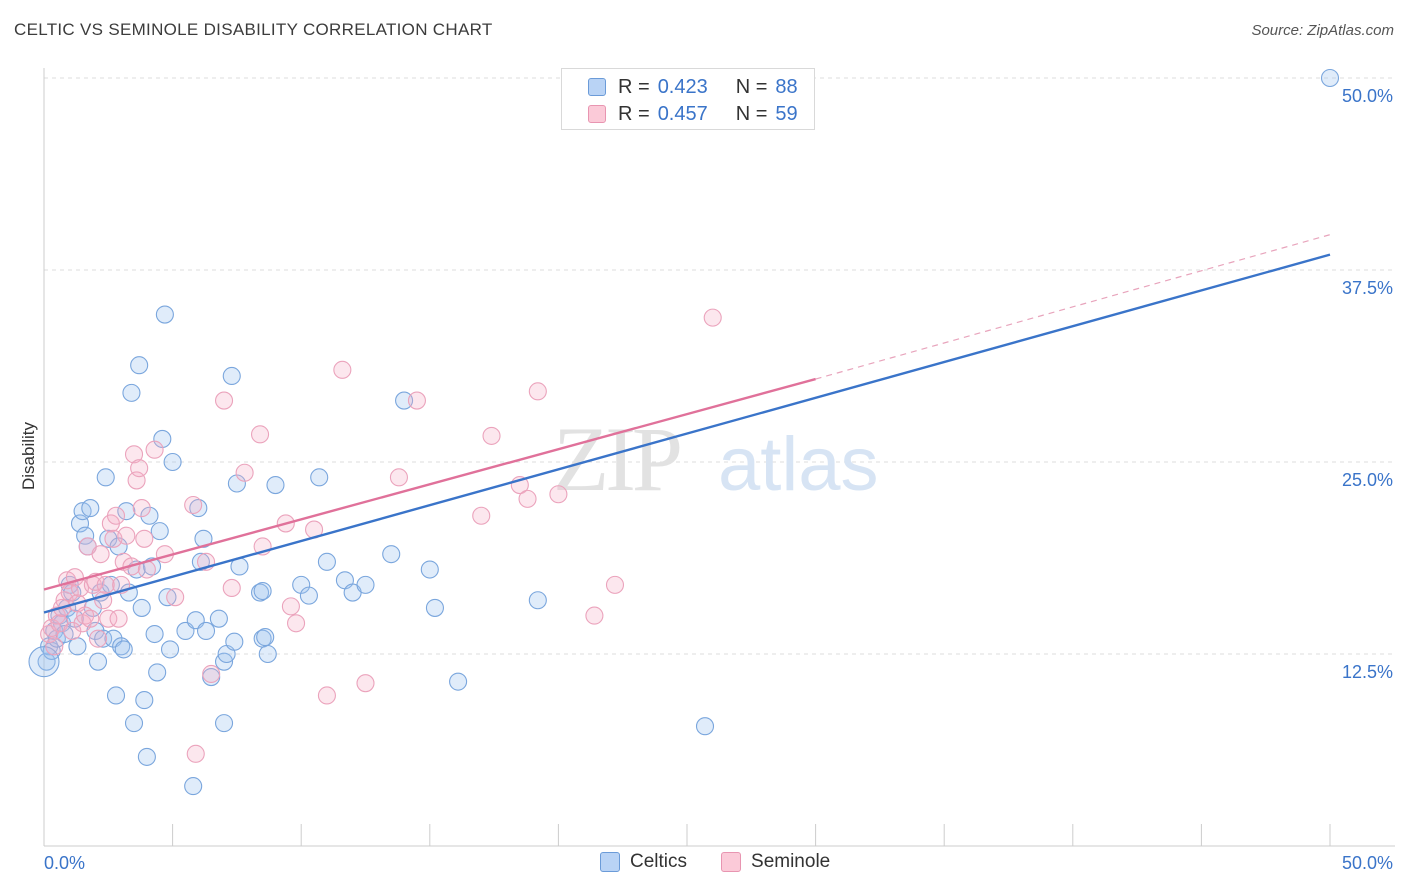  I want to click on watermark: ZIP atlas, so click(716, 459).